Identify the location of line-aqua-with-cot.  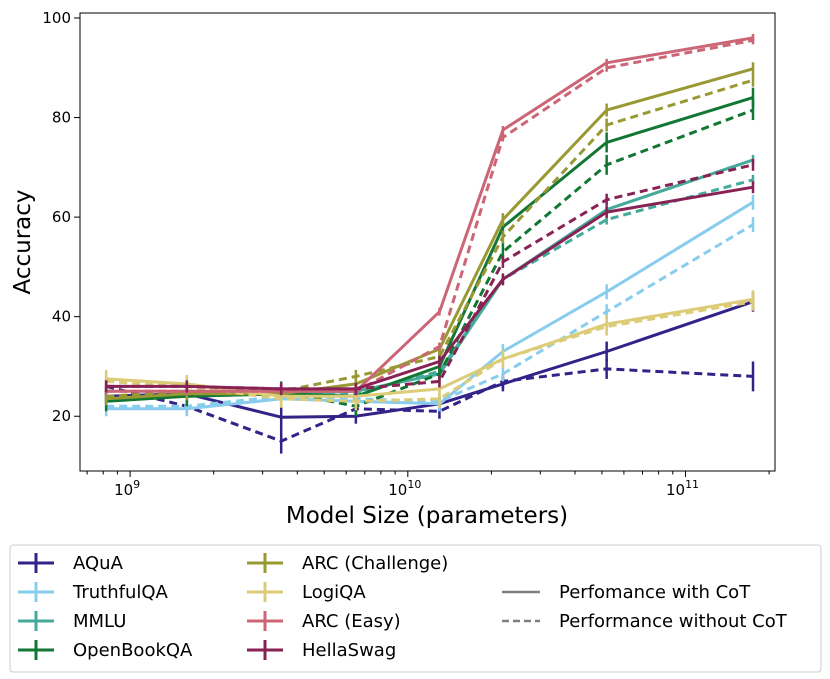
(430, 359).